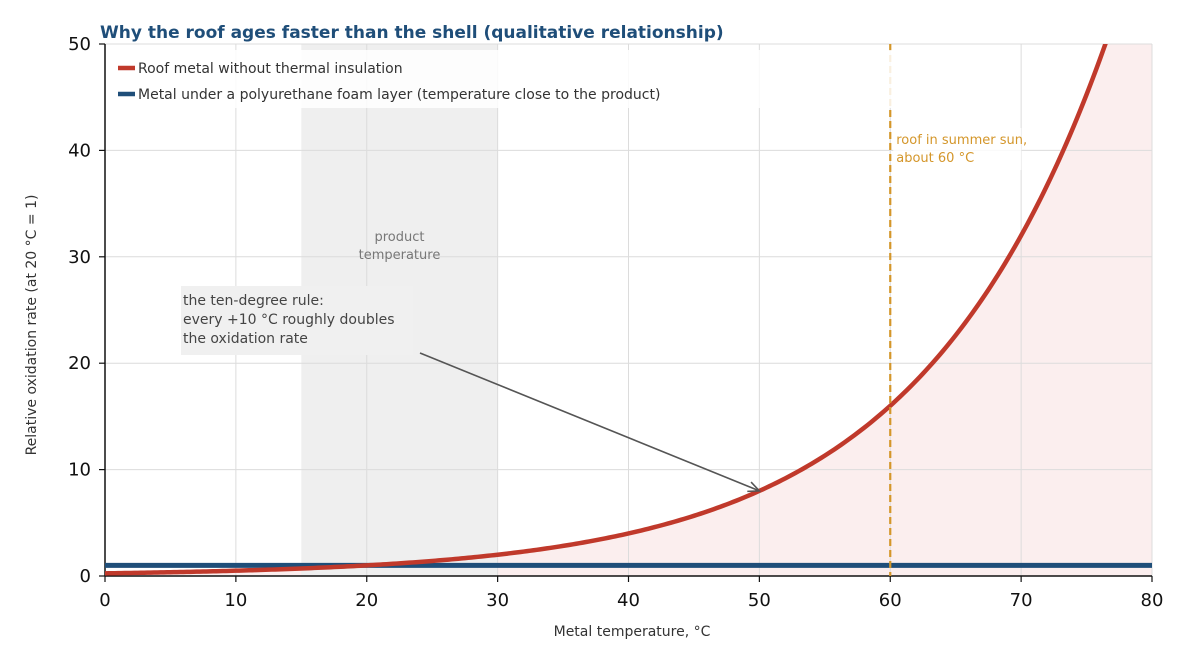  What do you see at coordinates (32, 325) in the screenshot?
I see `y-axis-label: Relative oxidation rate (at 20 °C = 1)` at bounding box center [32, 325].